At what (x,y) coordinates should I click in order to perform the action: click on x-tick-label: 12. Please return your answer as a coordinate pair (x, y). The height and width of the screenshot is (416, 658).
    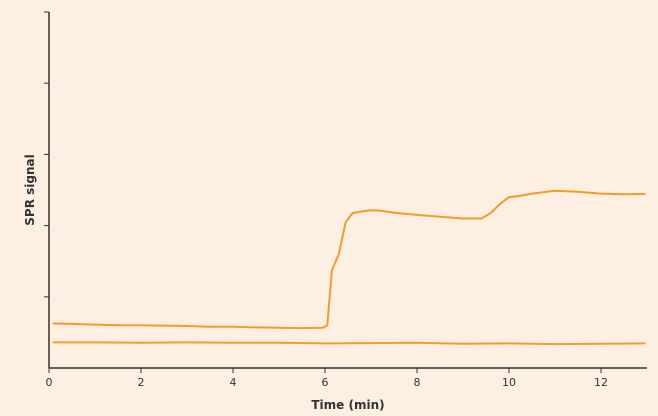
    Looking at the image, I should click on (601, 382).